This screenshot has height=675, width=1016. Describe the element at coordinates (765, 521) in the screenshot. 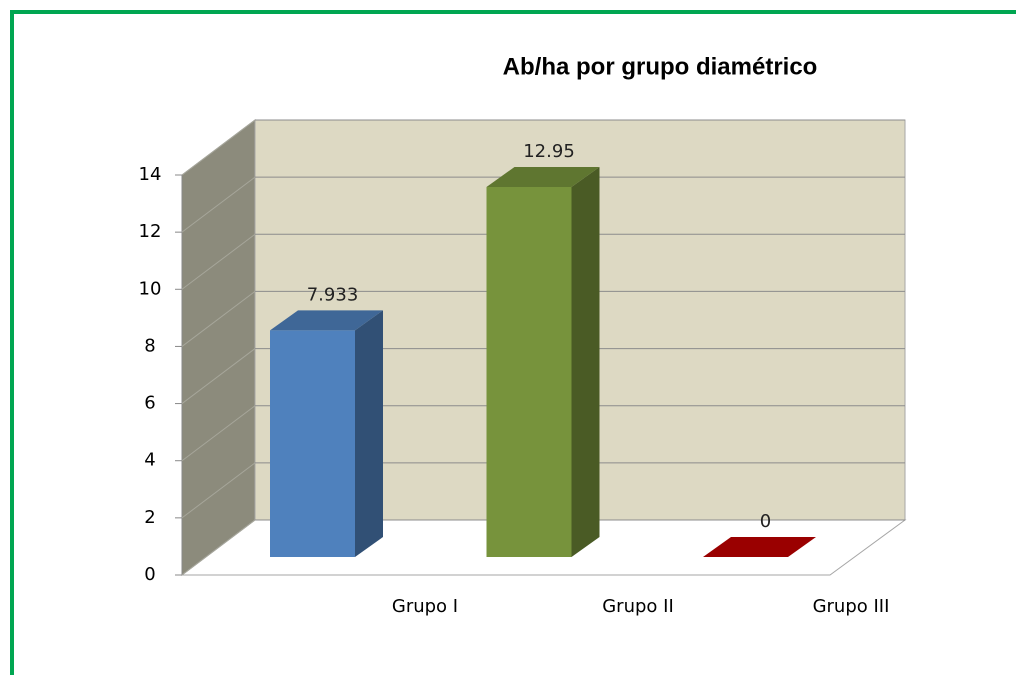

I see `data-label: 0` at that location.